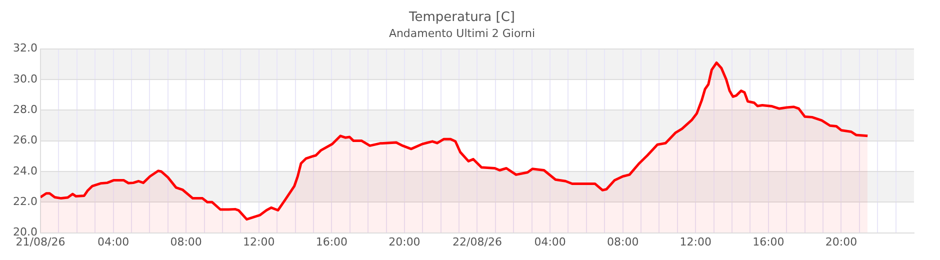 Image resolution: width=940 pixels, height=260 pixels. What do you see at coordinates (25, 140) in the screenshot?
I see `y-tick-label: 26.0` at bounding box center [25, 140].